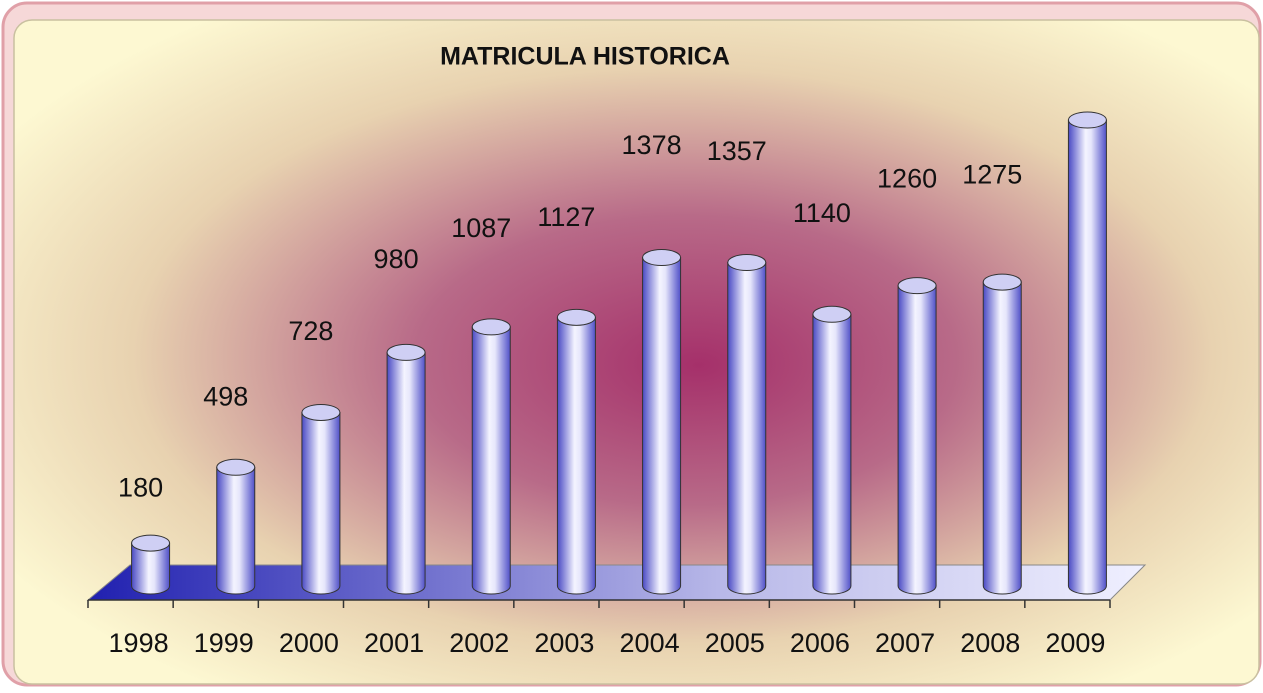  What do you see at coordinates (1075, 643) in the screenshot?
I see `x-tick-label: 2009` at bounding box center [1075, 643].